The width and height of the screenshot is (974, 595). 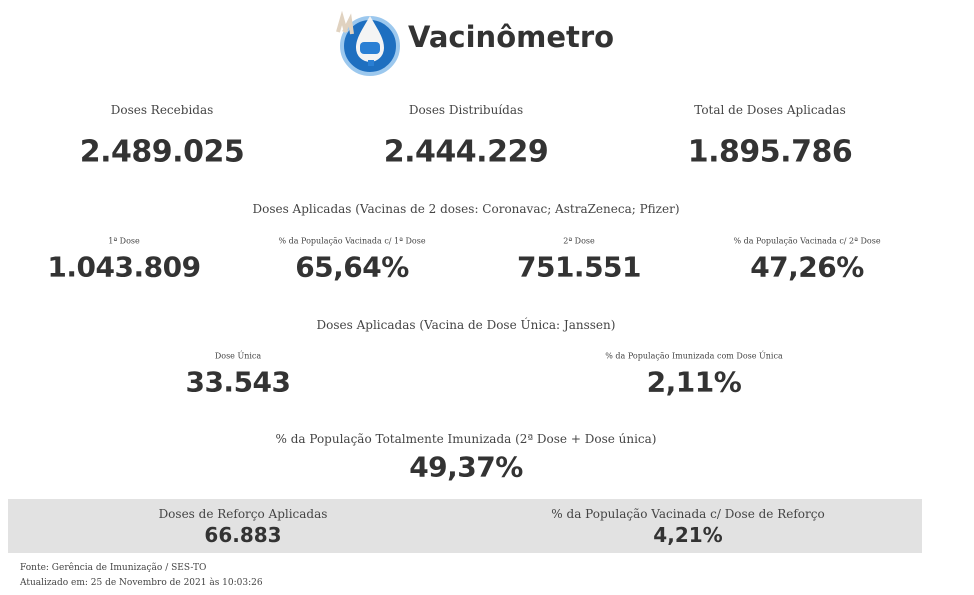 What do you see at coordinates (113, 568) in the screenshot?
I see `footer-source: Fonte: Gerência de Imunização / SES-TO` at bounding box center [113, 568].